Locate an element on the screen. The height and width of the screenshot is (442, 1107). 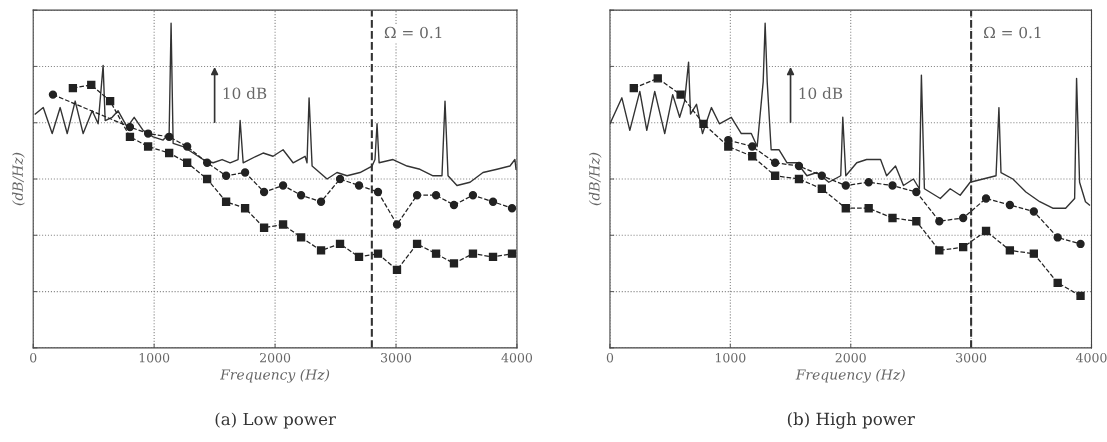
text: (a) Low power is located at coordinates (275, 420).